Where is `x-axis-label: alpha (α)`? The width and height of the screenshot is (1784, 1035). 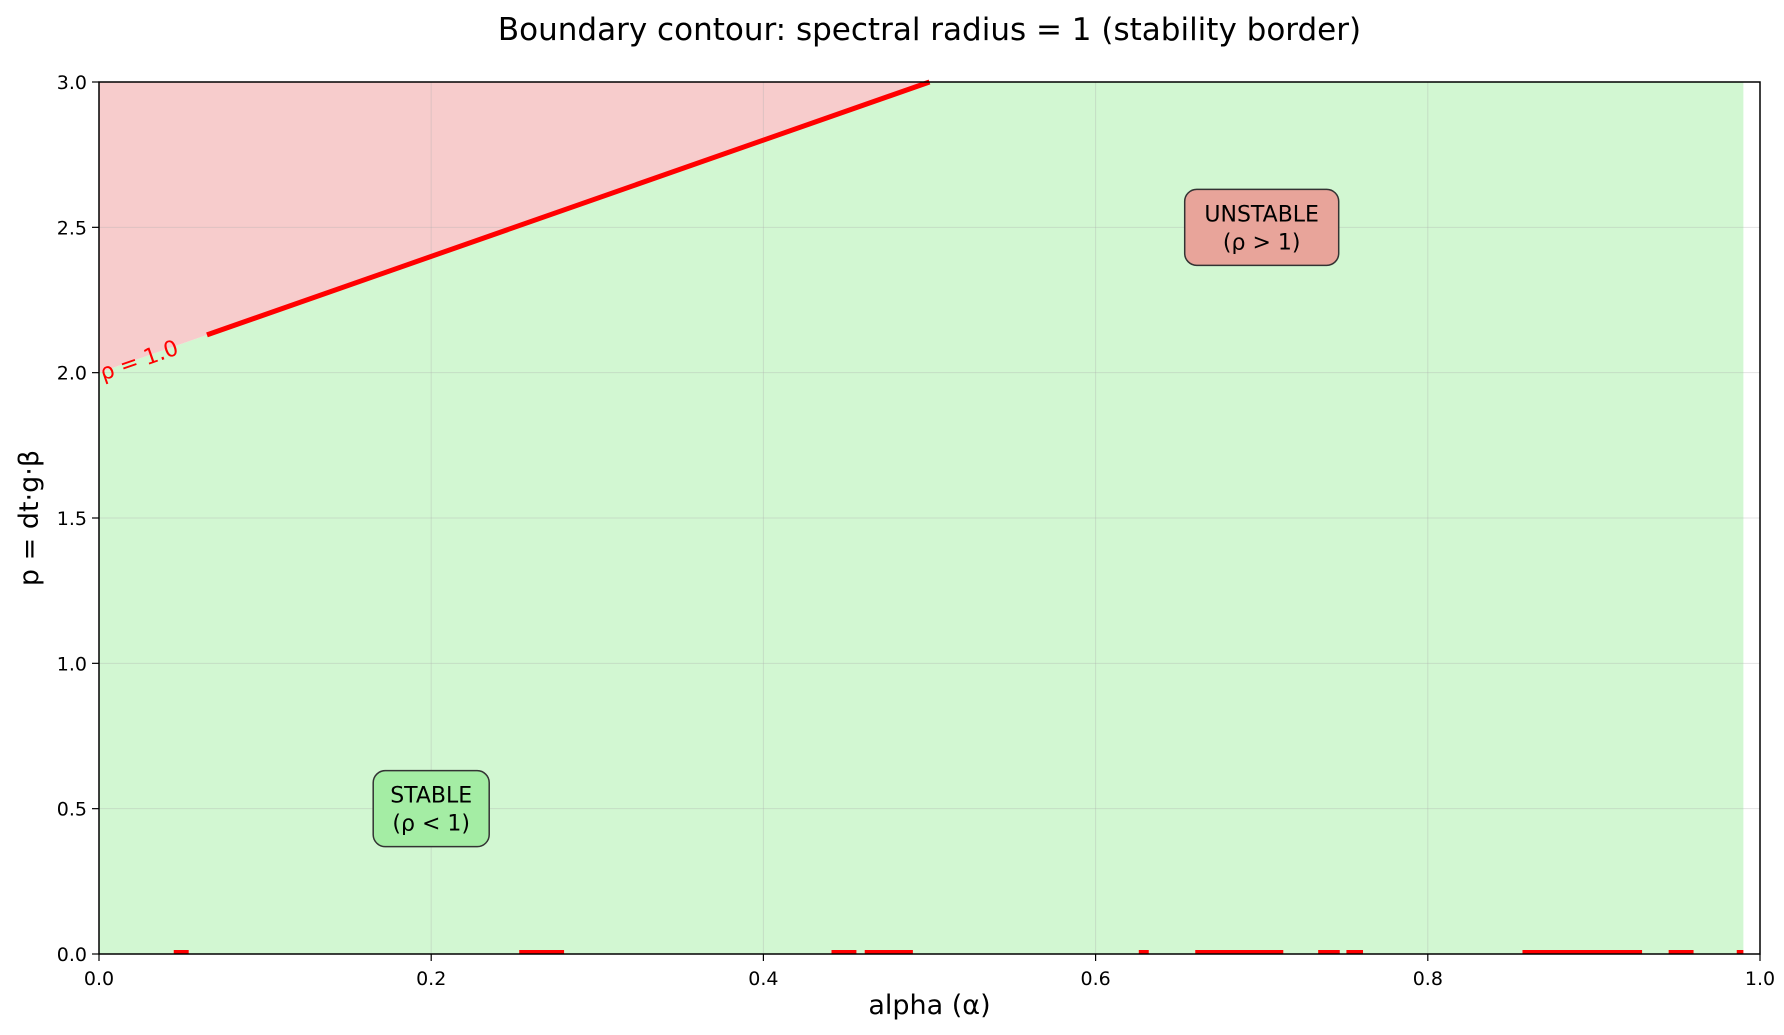 x-axis-label: alpha (α) is located at coordinates (929, 1005).